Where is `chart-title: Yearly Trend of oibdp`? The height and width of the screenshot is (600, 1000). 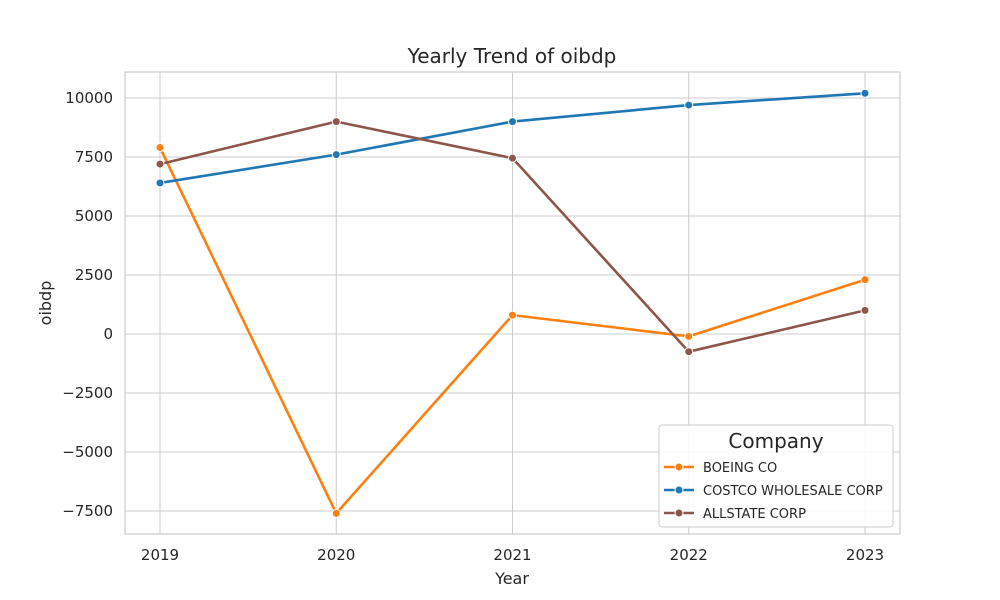 chart-title: Yearly Trend of oibdp is located at coordinates (512, 56).